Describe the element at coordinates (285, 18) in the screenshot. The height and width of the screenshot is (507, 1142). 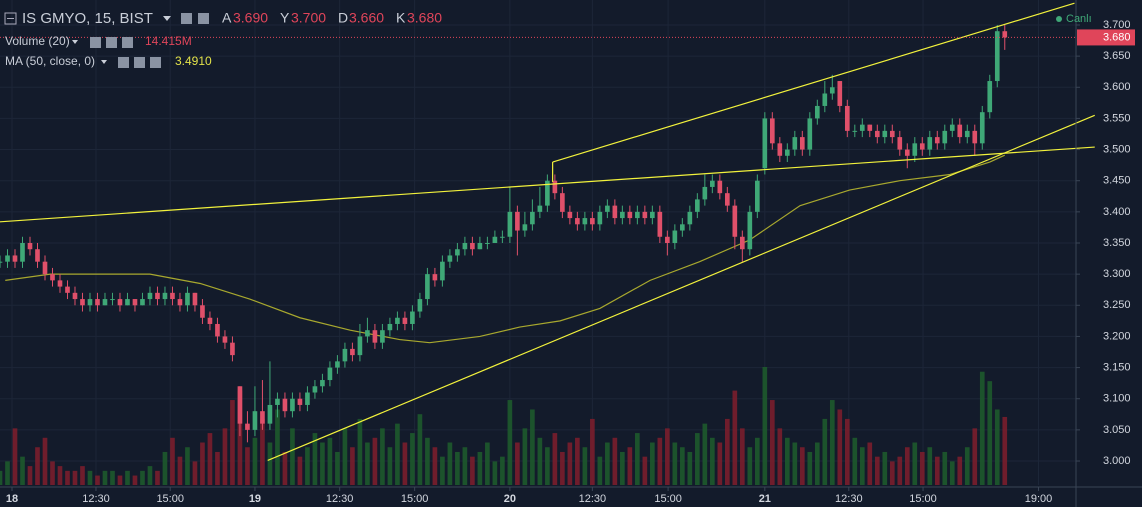
I see `ohlc-key: Y` at that location.